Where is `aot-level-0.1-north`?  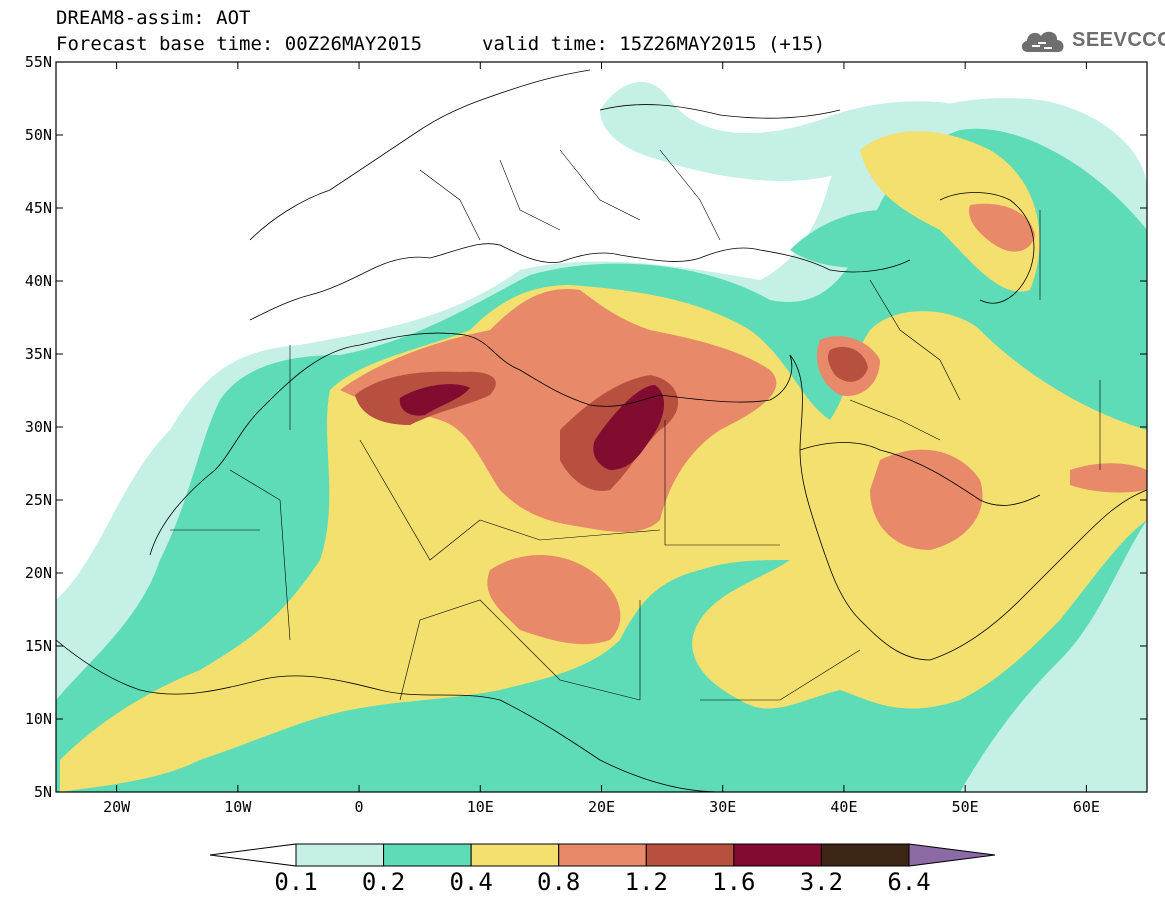 aot-level-0.1-north is located at coordinates (800, 131).